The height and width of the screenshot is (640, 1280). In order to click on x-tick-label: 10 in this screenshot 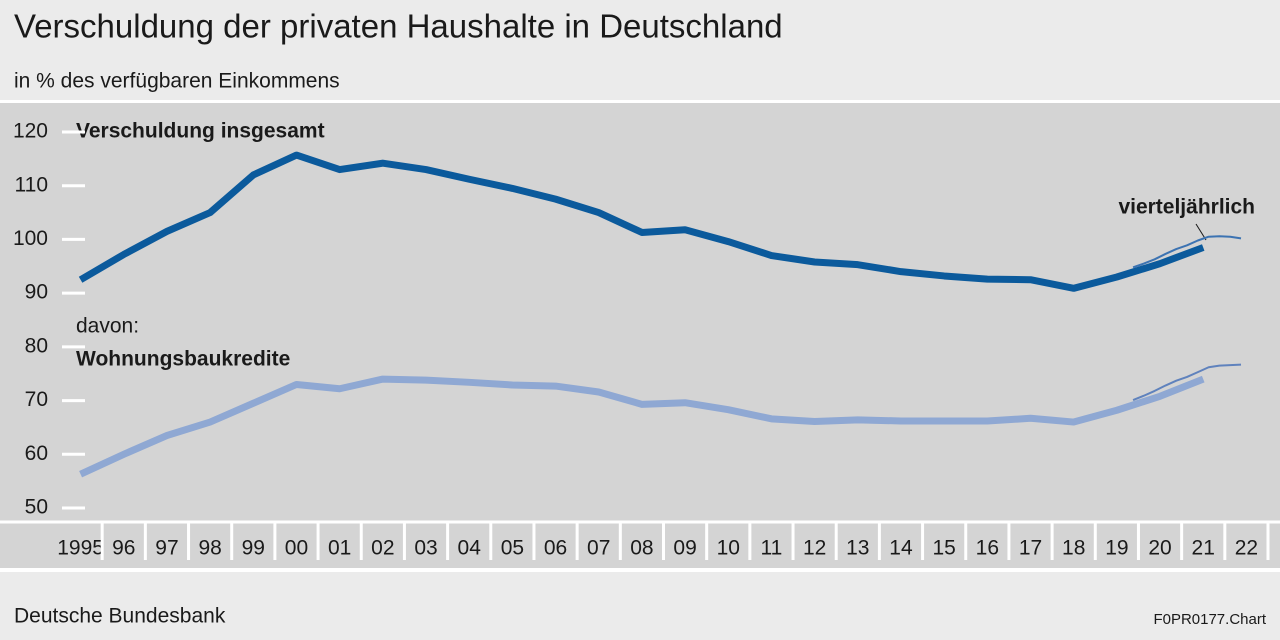, I will do `click(728, 548)`.